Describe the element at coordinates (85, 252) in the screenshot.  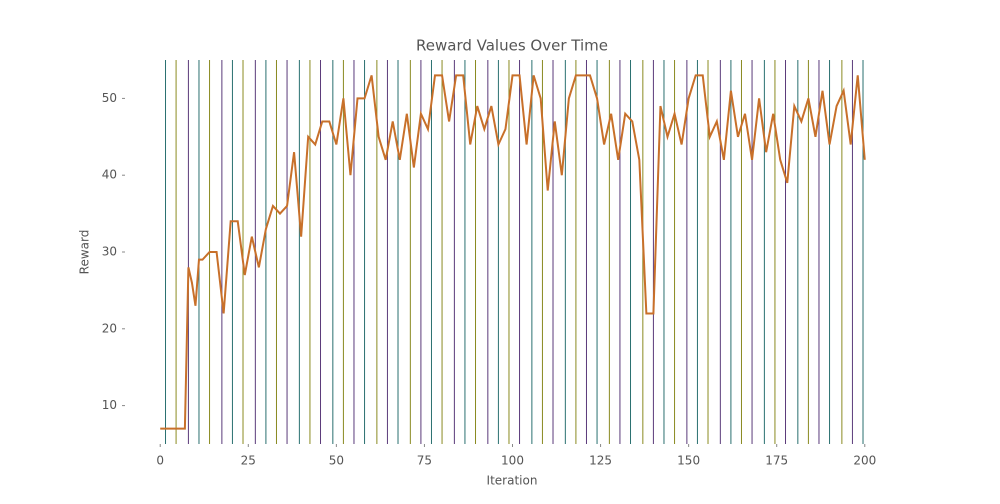
I see `y-axis-label: Reward` at that location.